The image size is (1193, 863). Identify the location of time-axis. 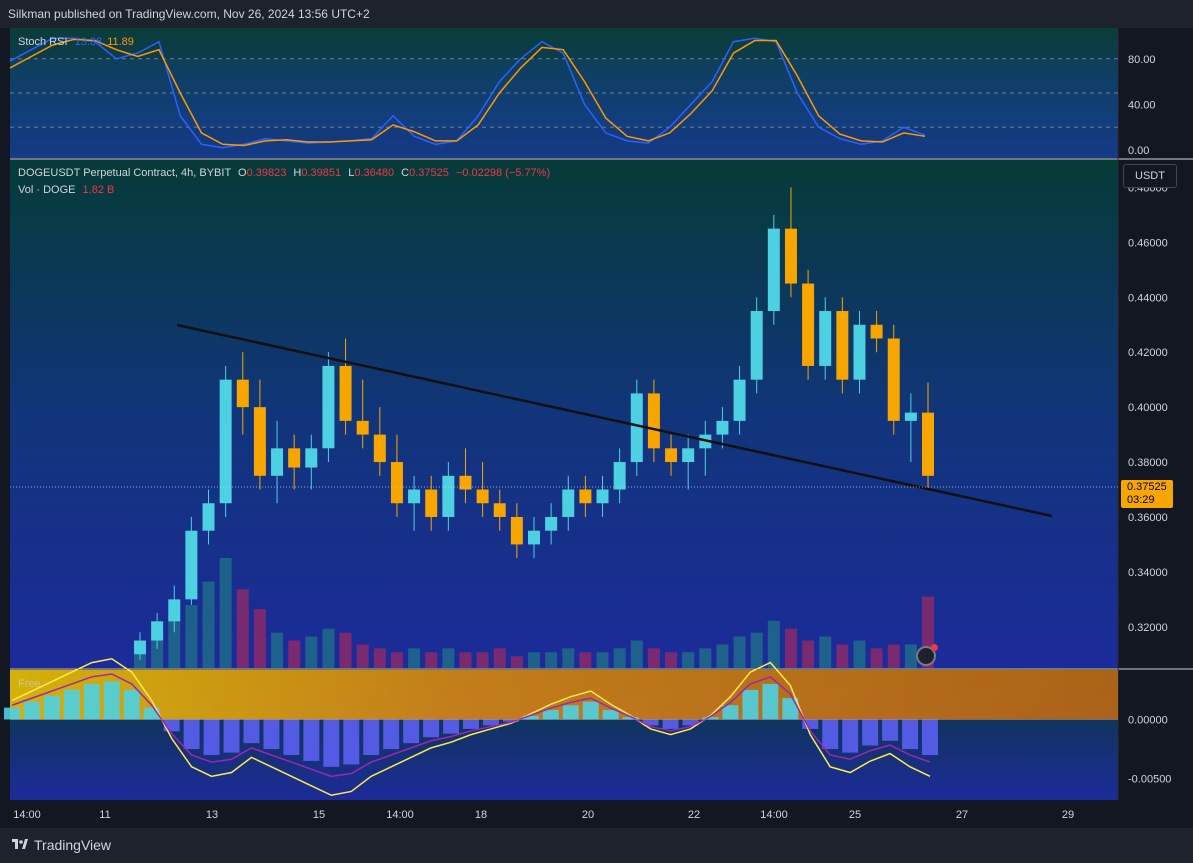
(596, 814).